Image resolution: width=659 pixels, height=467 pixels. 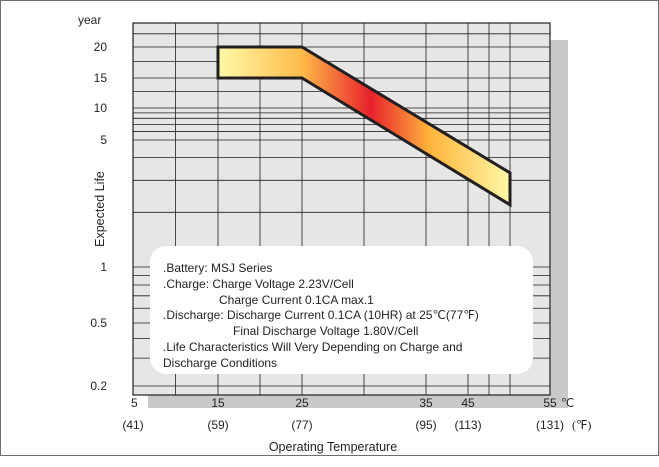 What do you see at coordinates (426, 403) in the screenshot?
I see `x-tick-label: 35` at bounding box center [426, 403].